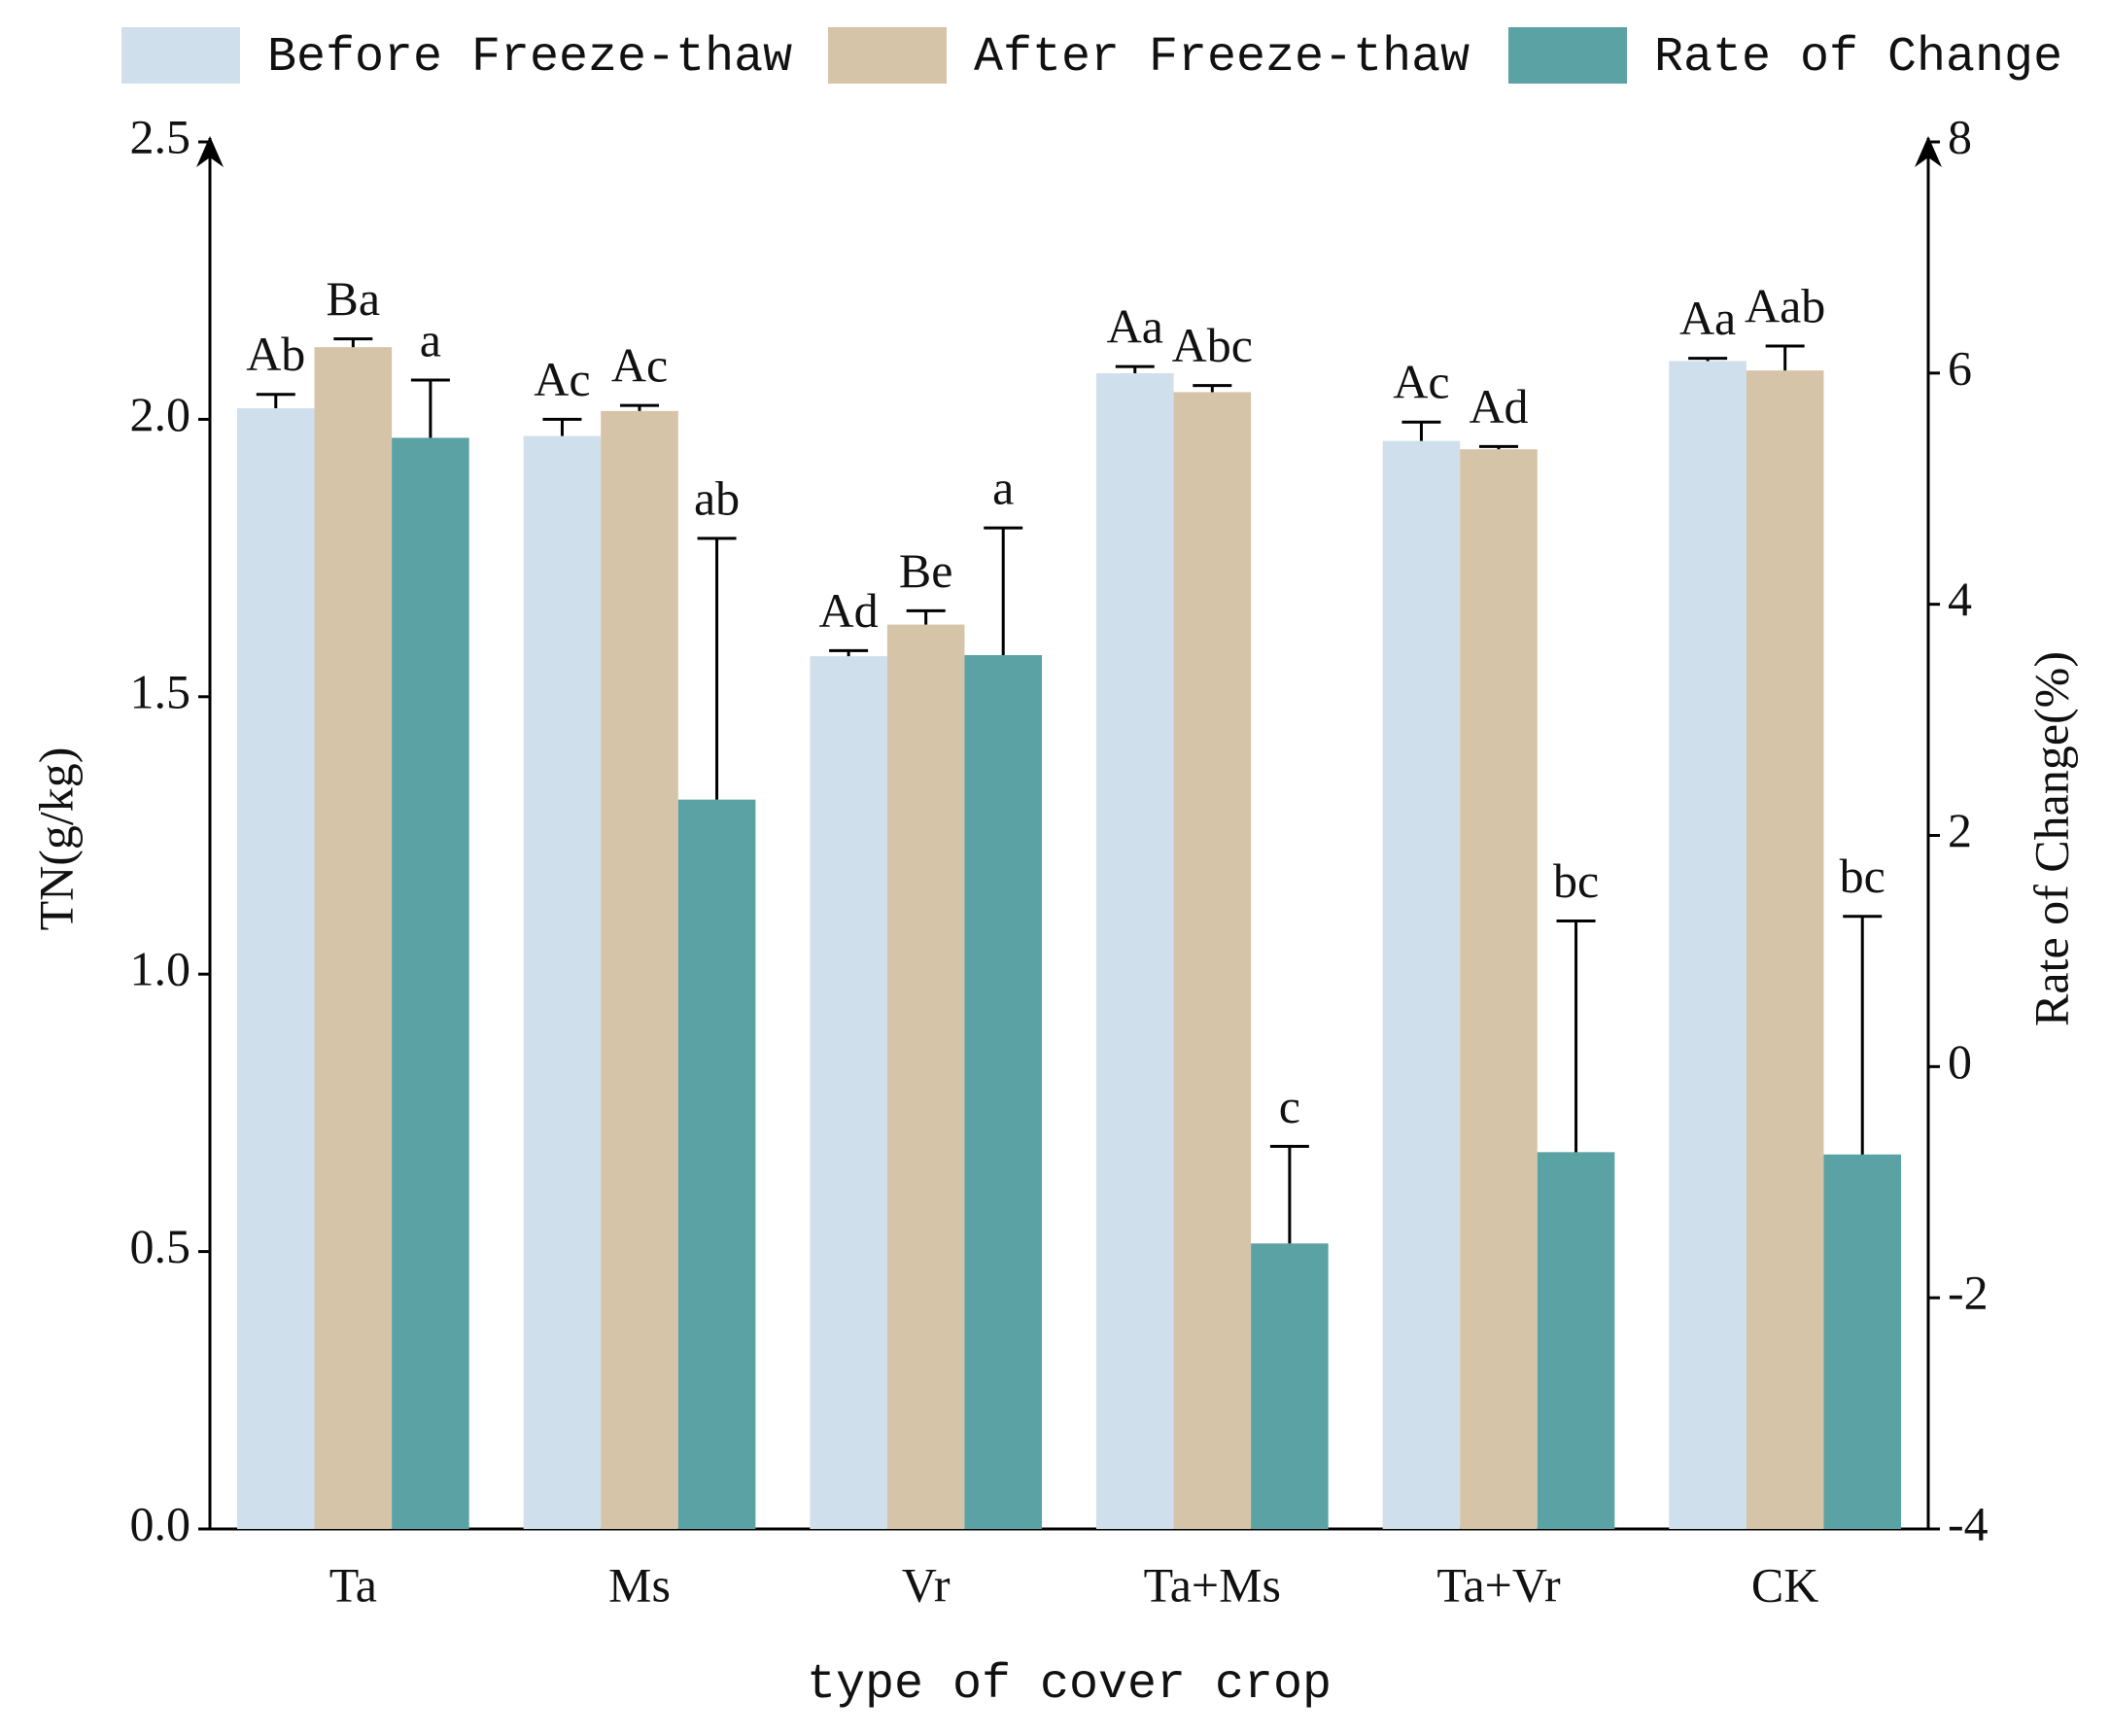 Image resolution: width=2110 pixels, height=1736 pixels. What do you see at coordinates (1498, 1585) in the screenshot?
I see `x-tick-label: Ta+Vr` at bounding box center [1498, 1585].